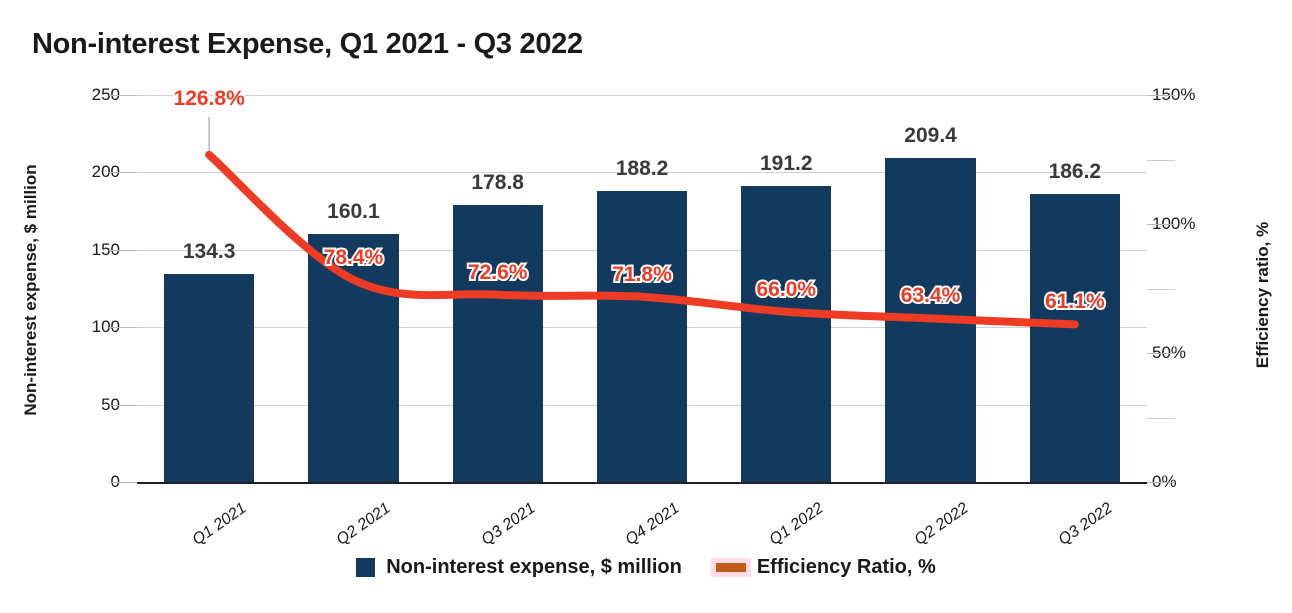  I want to click on x-axis-tick-label: Q1 2022, so click(796, 524).